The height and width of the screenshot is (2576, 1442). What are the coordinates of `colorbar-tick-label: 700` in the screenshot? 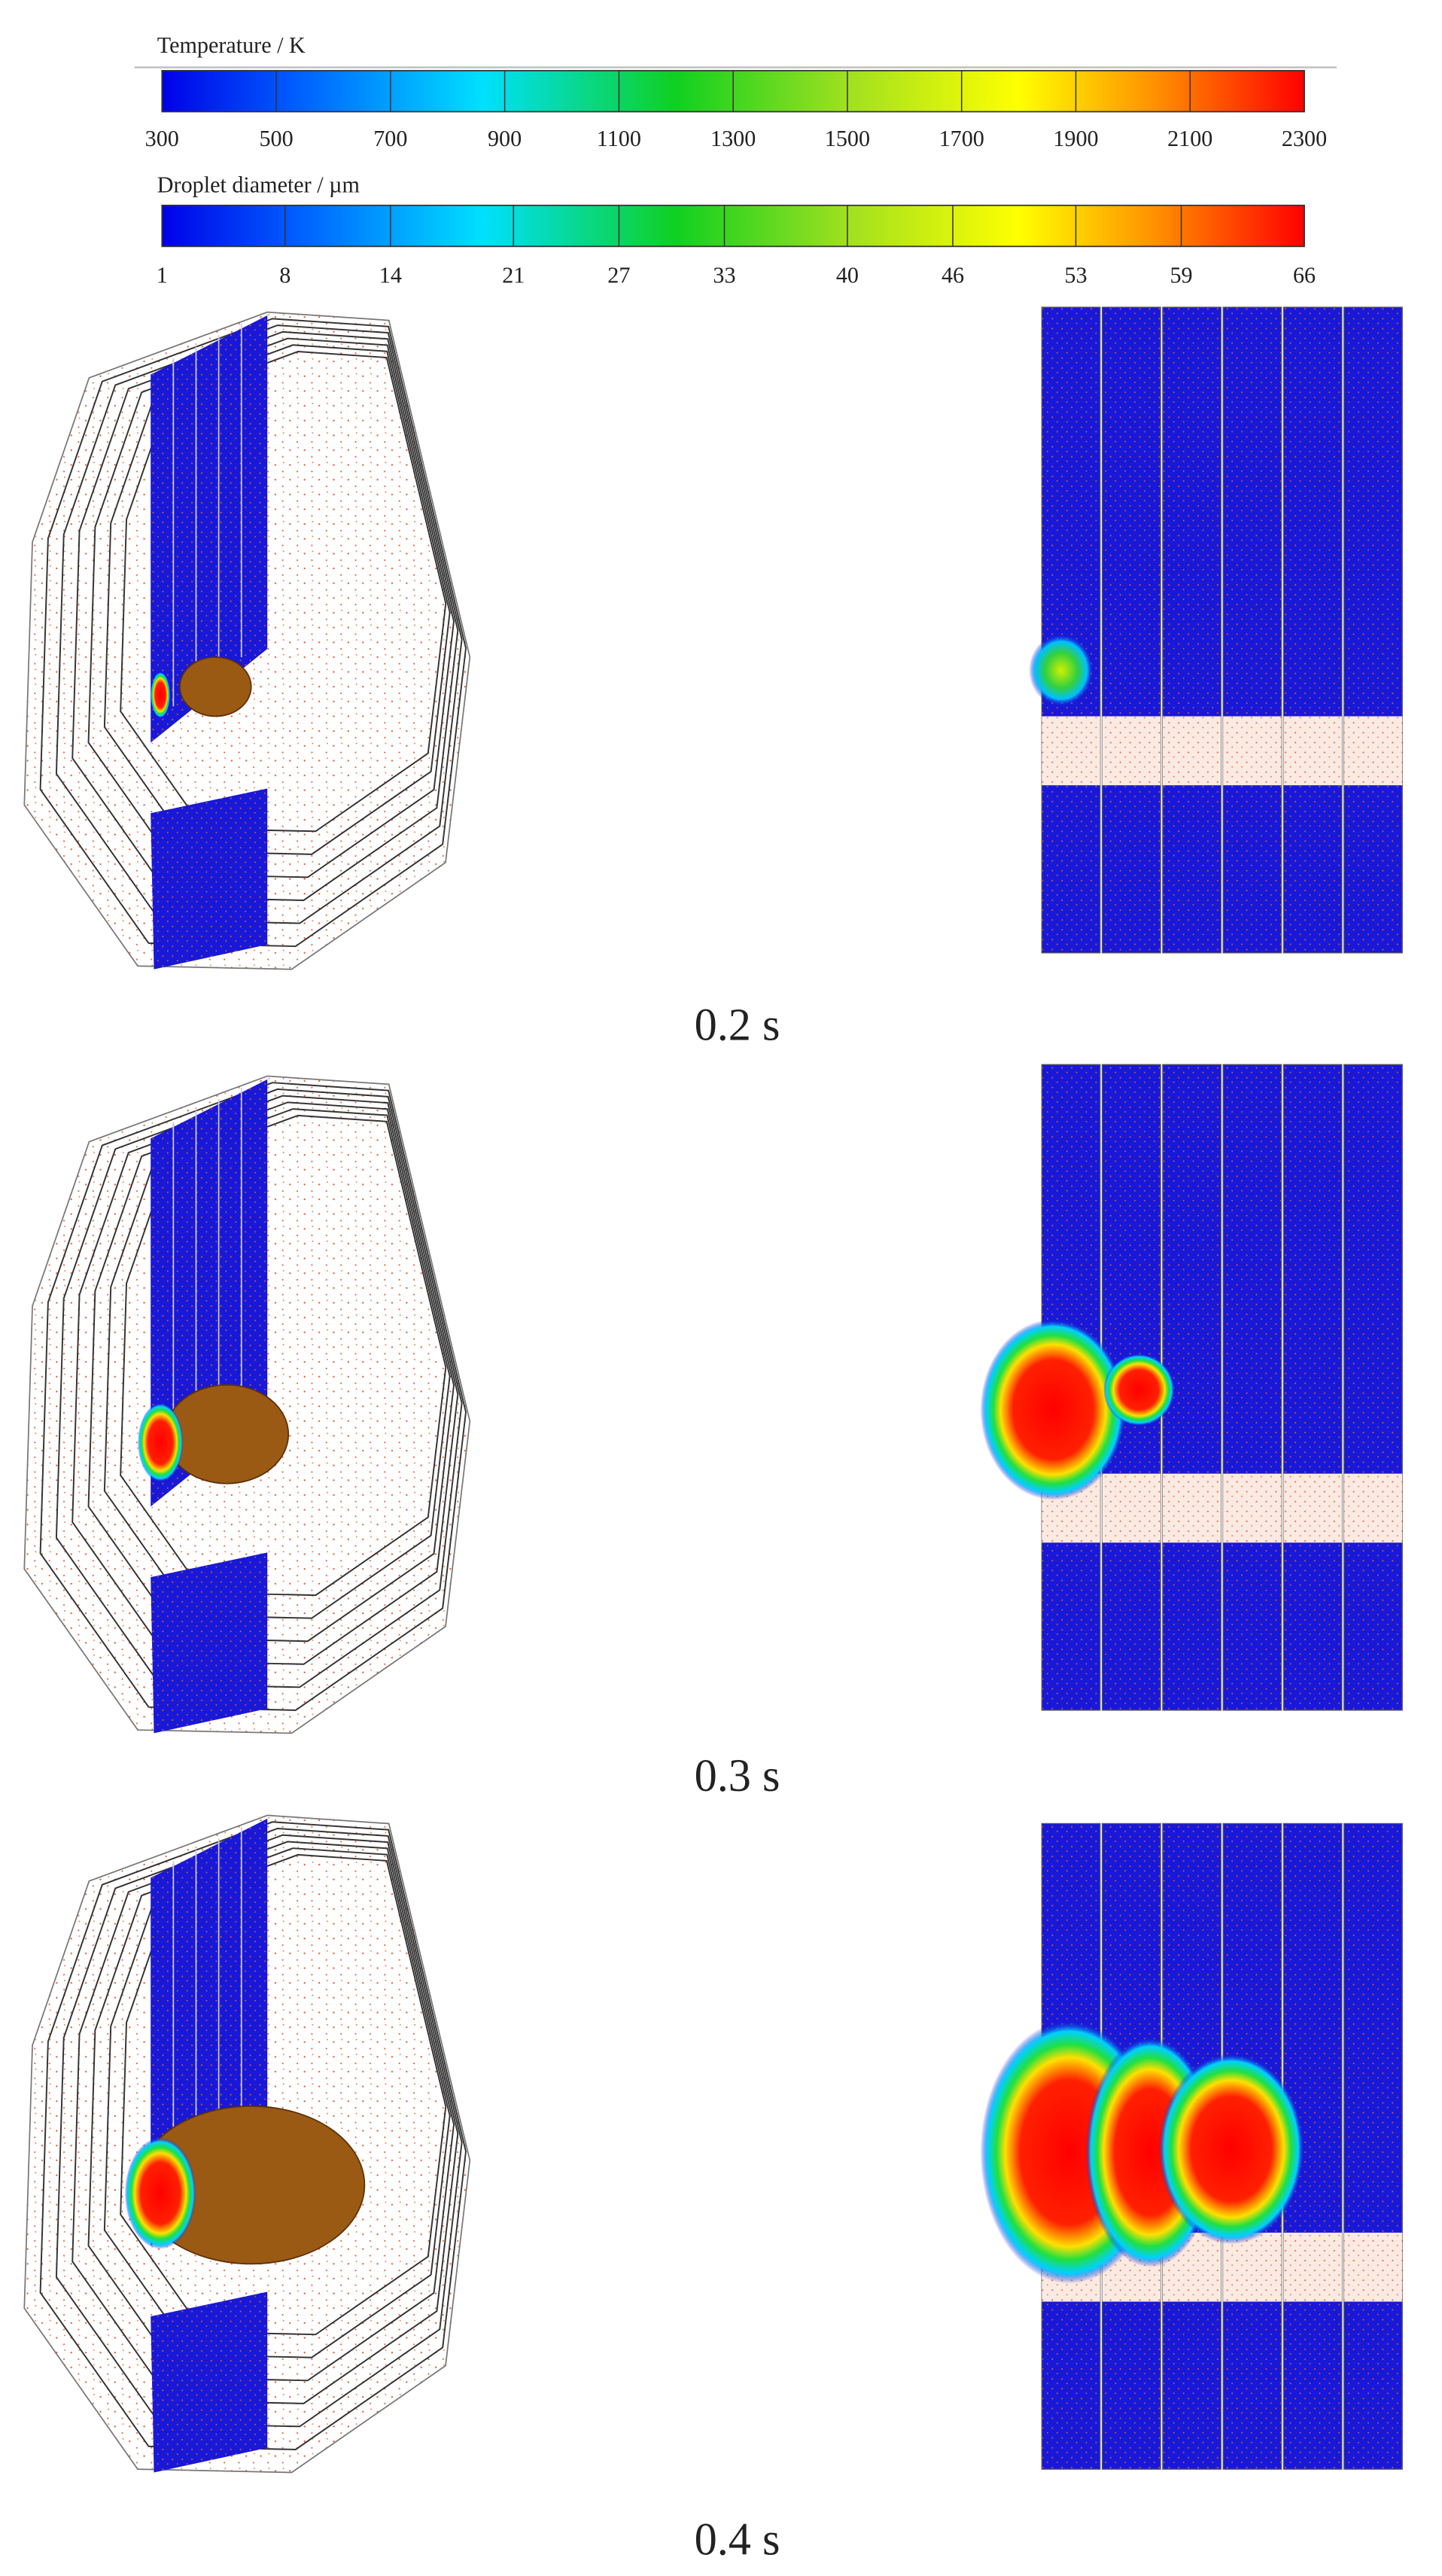 It's located at (390, 139).